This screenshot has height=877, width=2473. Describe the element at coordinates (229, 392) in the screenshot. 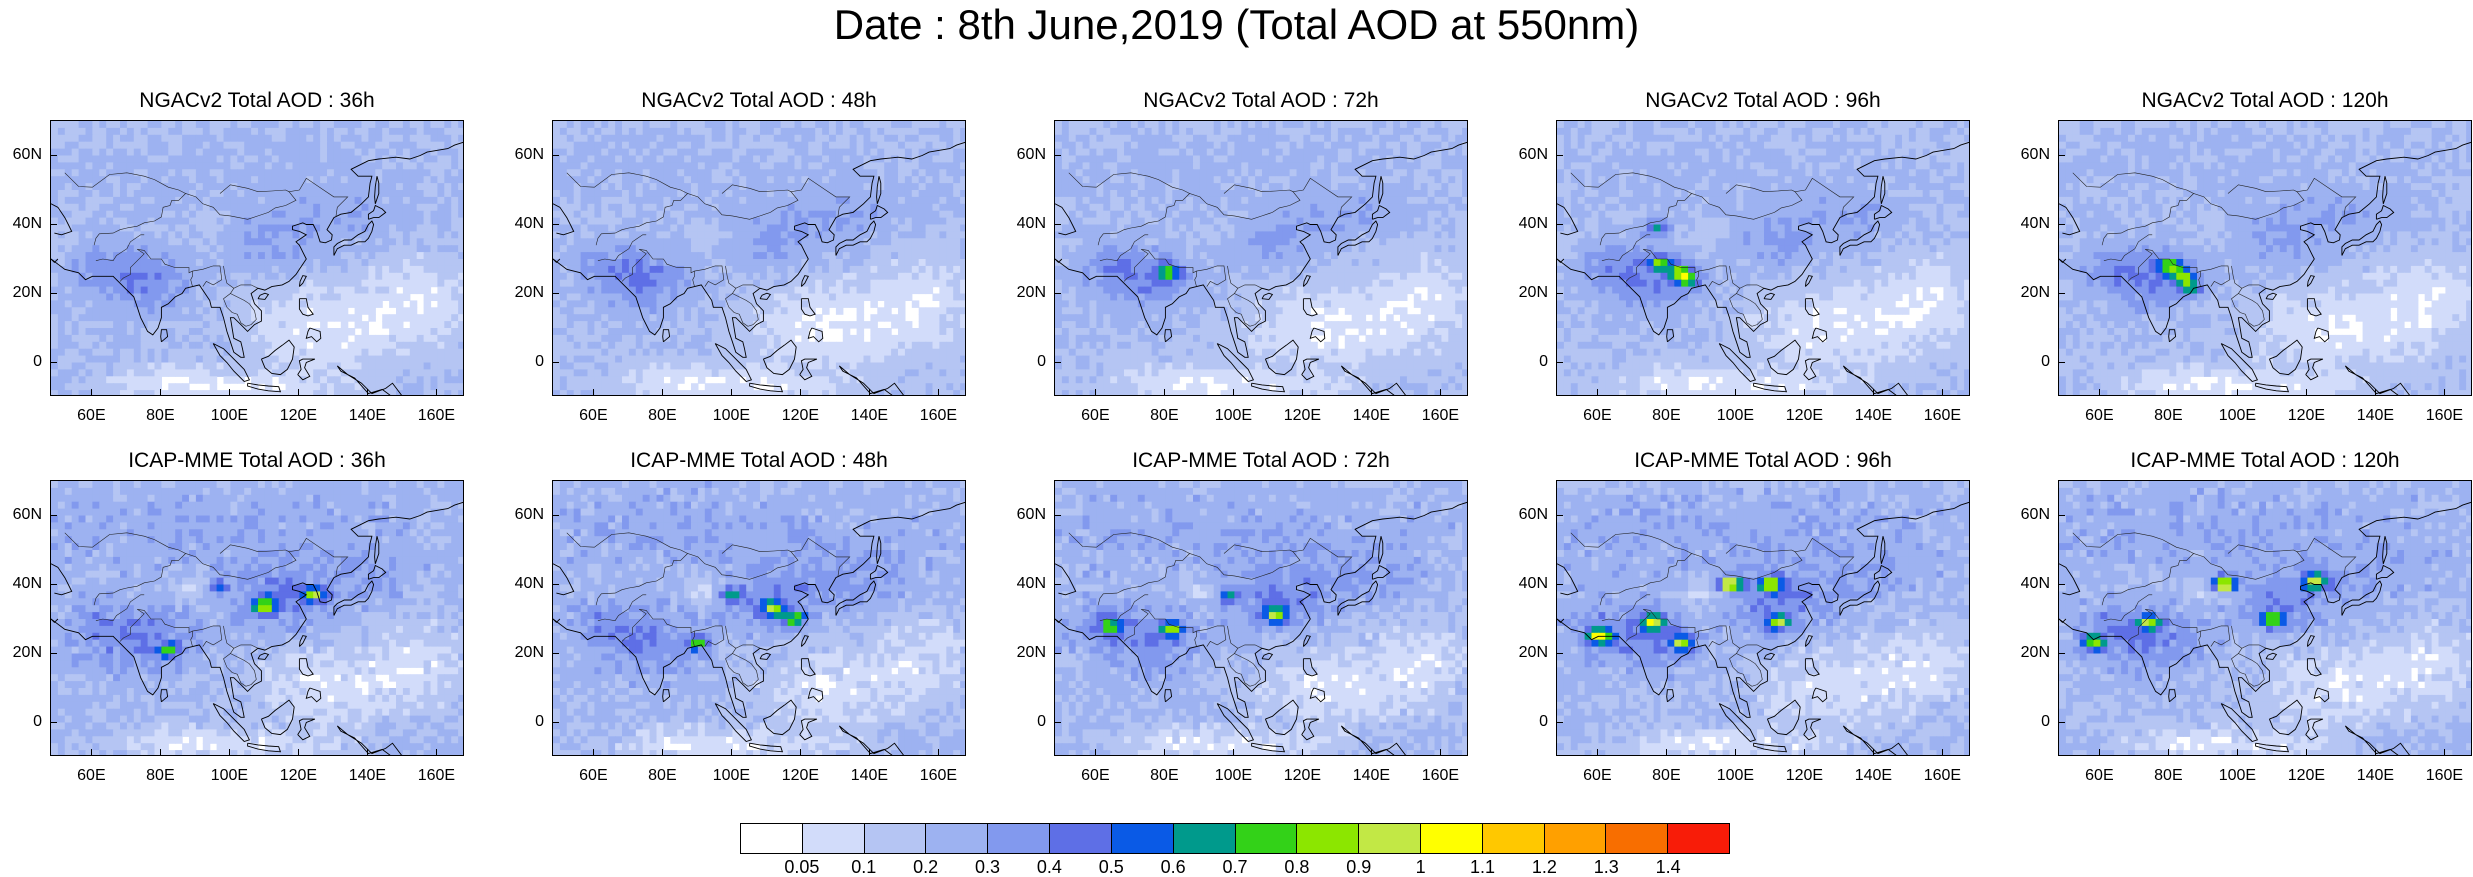

I see `x-tick-mark` at that location.